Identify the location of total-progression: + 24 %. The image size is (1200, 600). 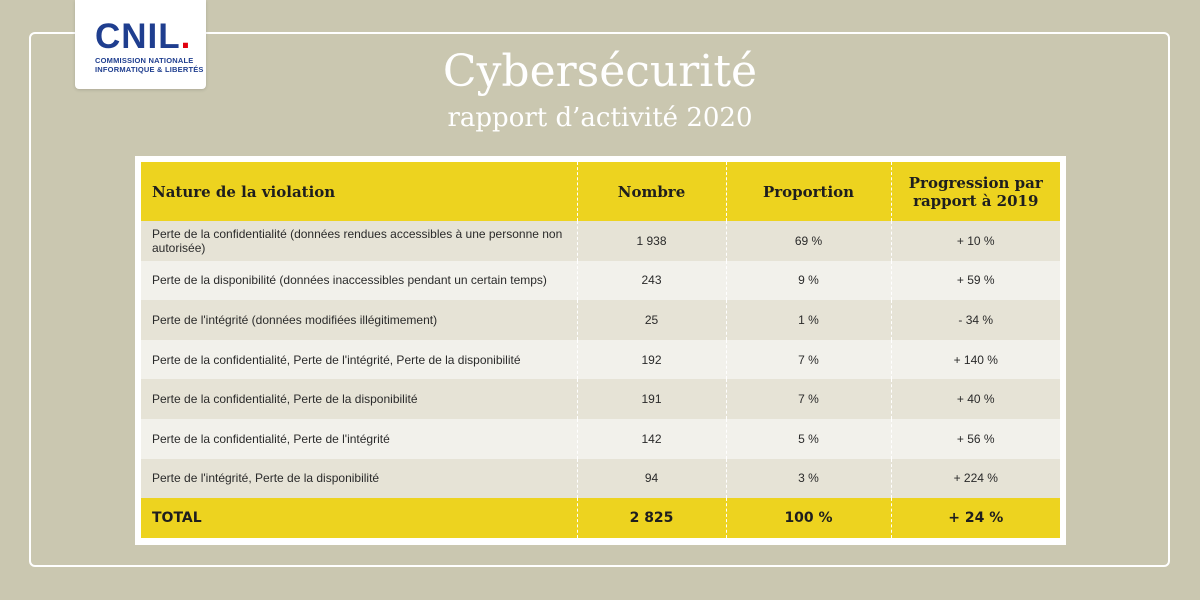
(975, 518).